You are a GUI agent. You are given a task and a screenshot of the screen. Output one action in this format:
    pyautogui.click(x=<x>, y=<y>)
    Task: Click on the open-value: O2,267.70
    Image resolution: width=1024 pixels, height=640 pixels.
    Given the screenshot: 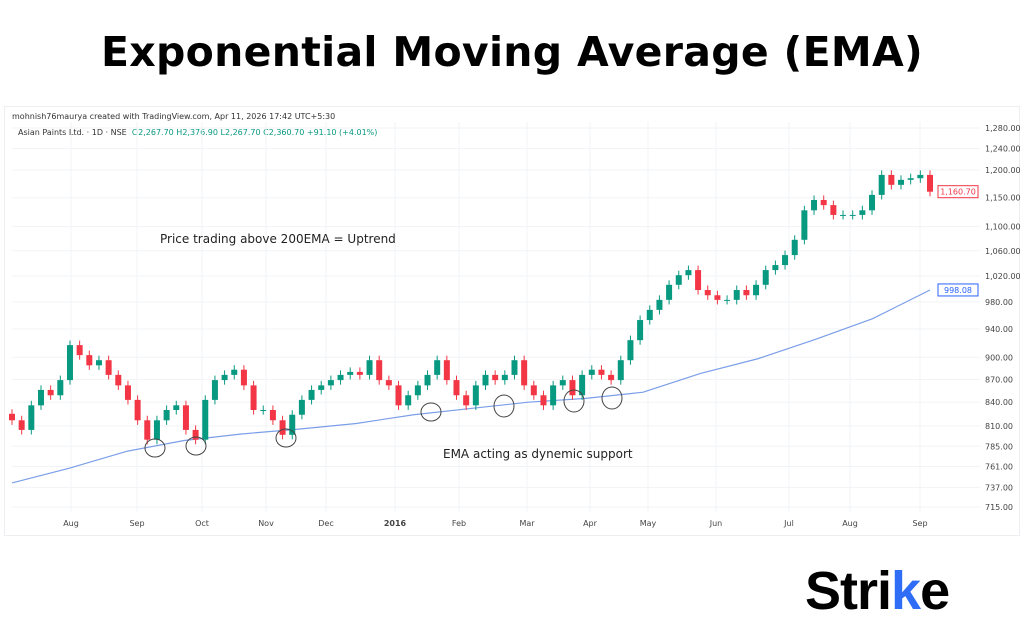 What is the action you would take?
    pyautogui.click(x=152, y=132)
    